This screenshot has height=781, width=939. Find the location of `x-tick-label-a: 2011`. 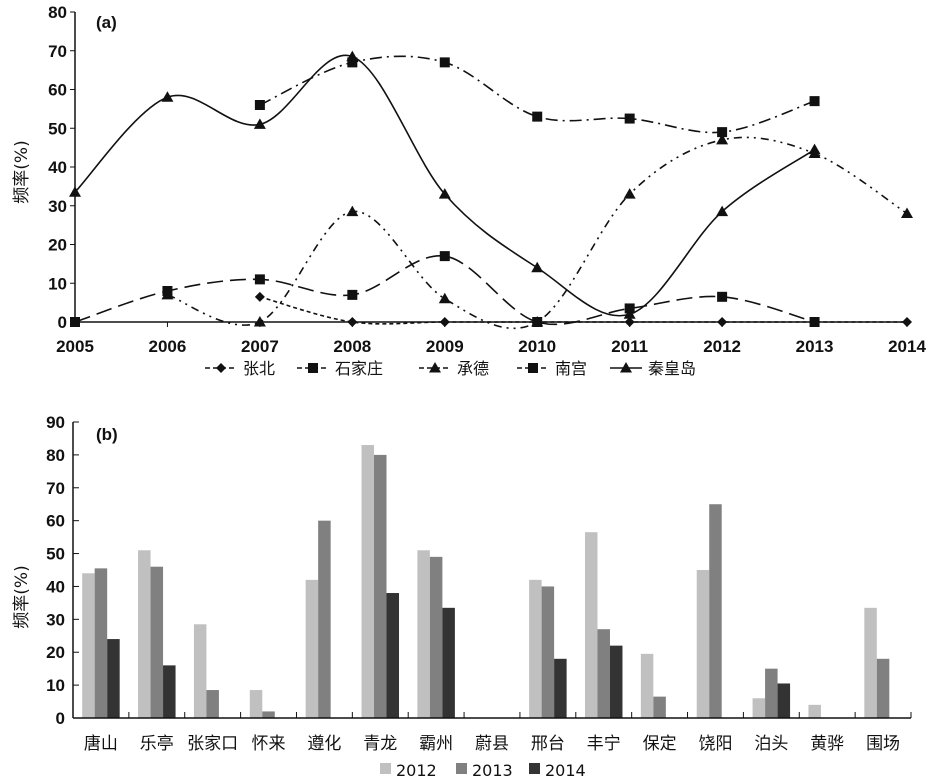

x-tick-label-a: 2011 is located at coordinates (629, 346).